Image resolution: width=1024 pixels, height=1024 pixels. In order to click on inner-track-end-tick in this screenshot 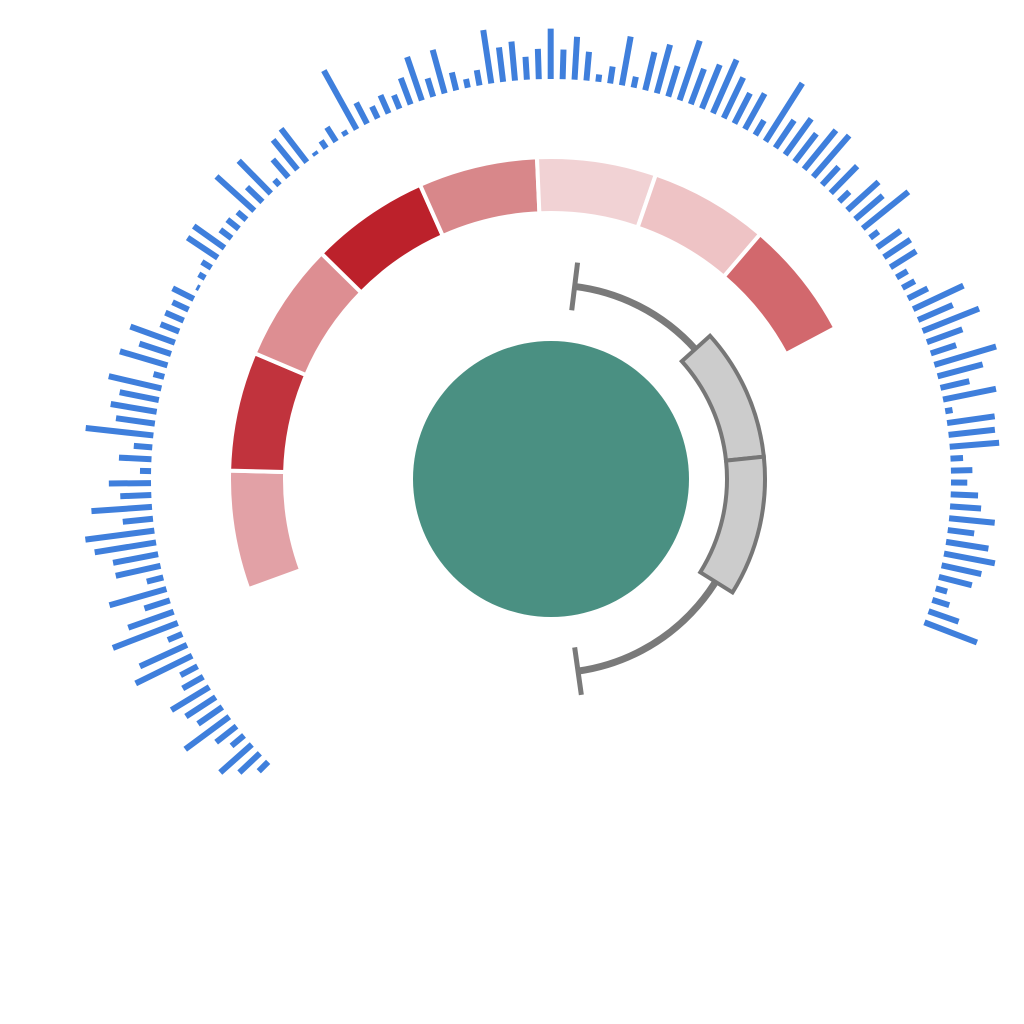, I will do `click(575, 286)`.